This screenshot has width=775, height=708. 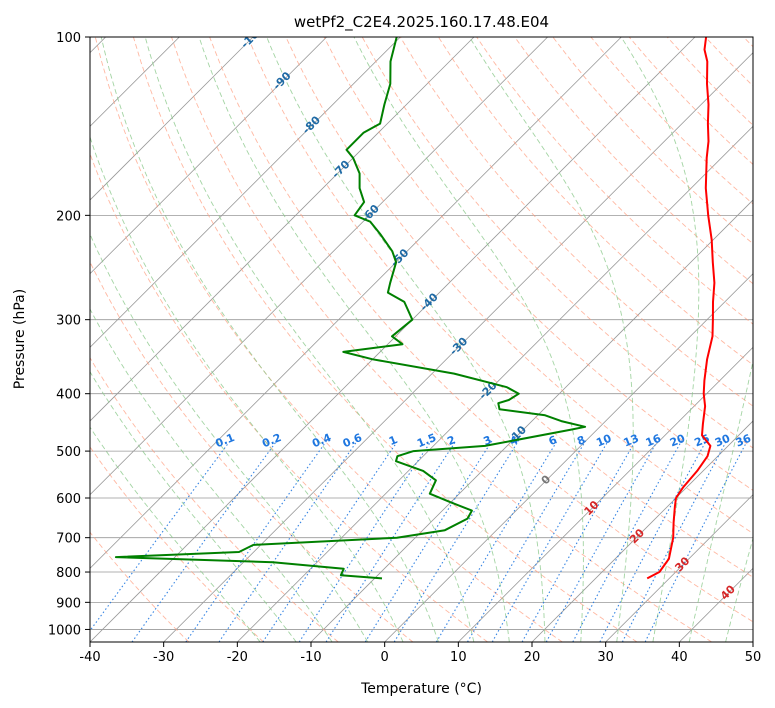 What do you see at coordinates (532, 657) in the screenshot?
I see `x-tick-label: 20` at bounding box center [532, 657].